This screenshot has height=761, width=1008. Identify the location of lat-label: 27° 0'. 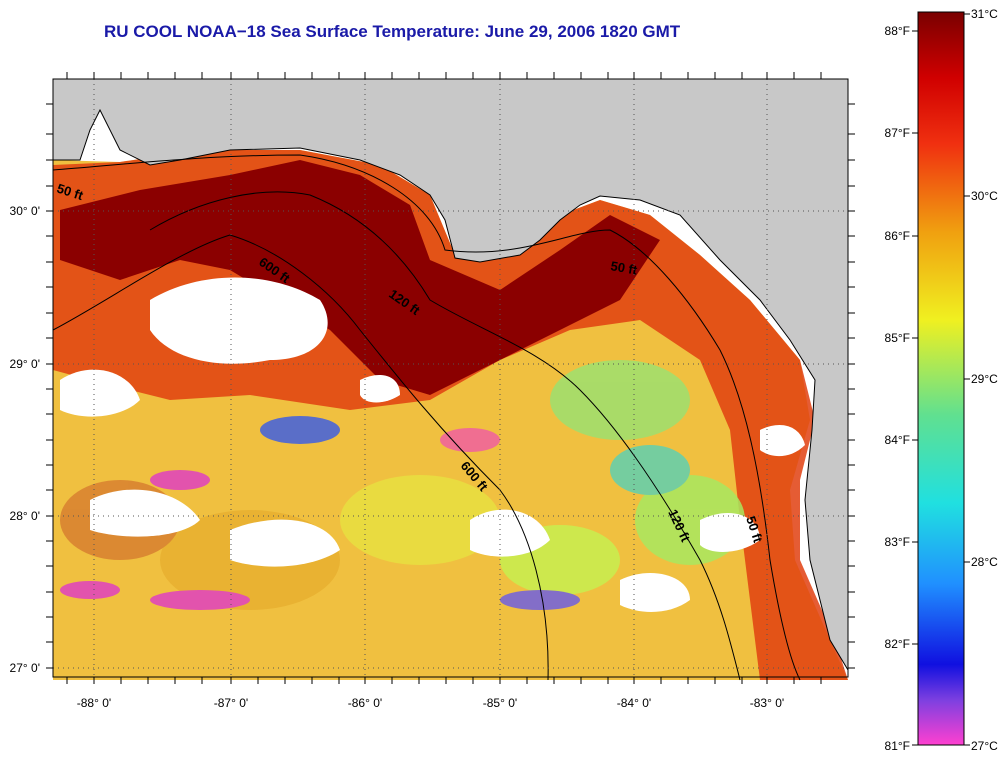
(25, 668).